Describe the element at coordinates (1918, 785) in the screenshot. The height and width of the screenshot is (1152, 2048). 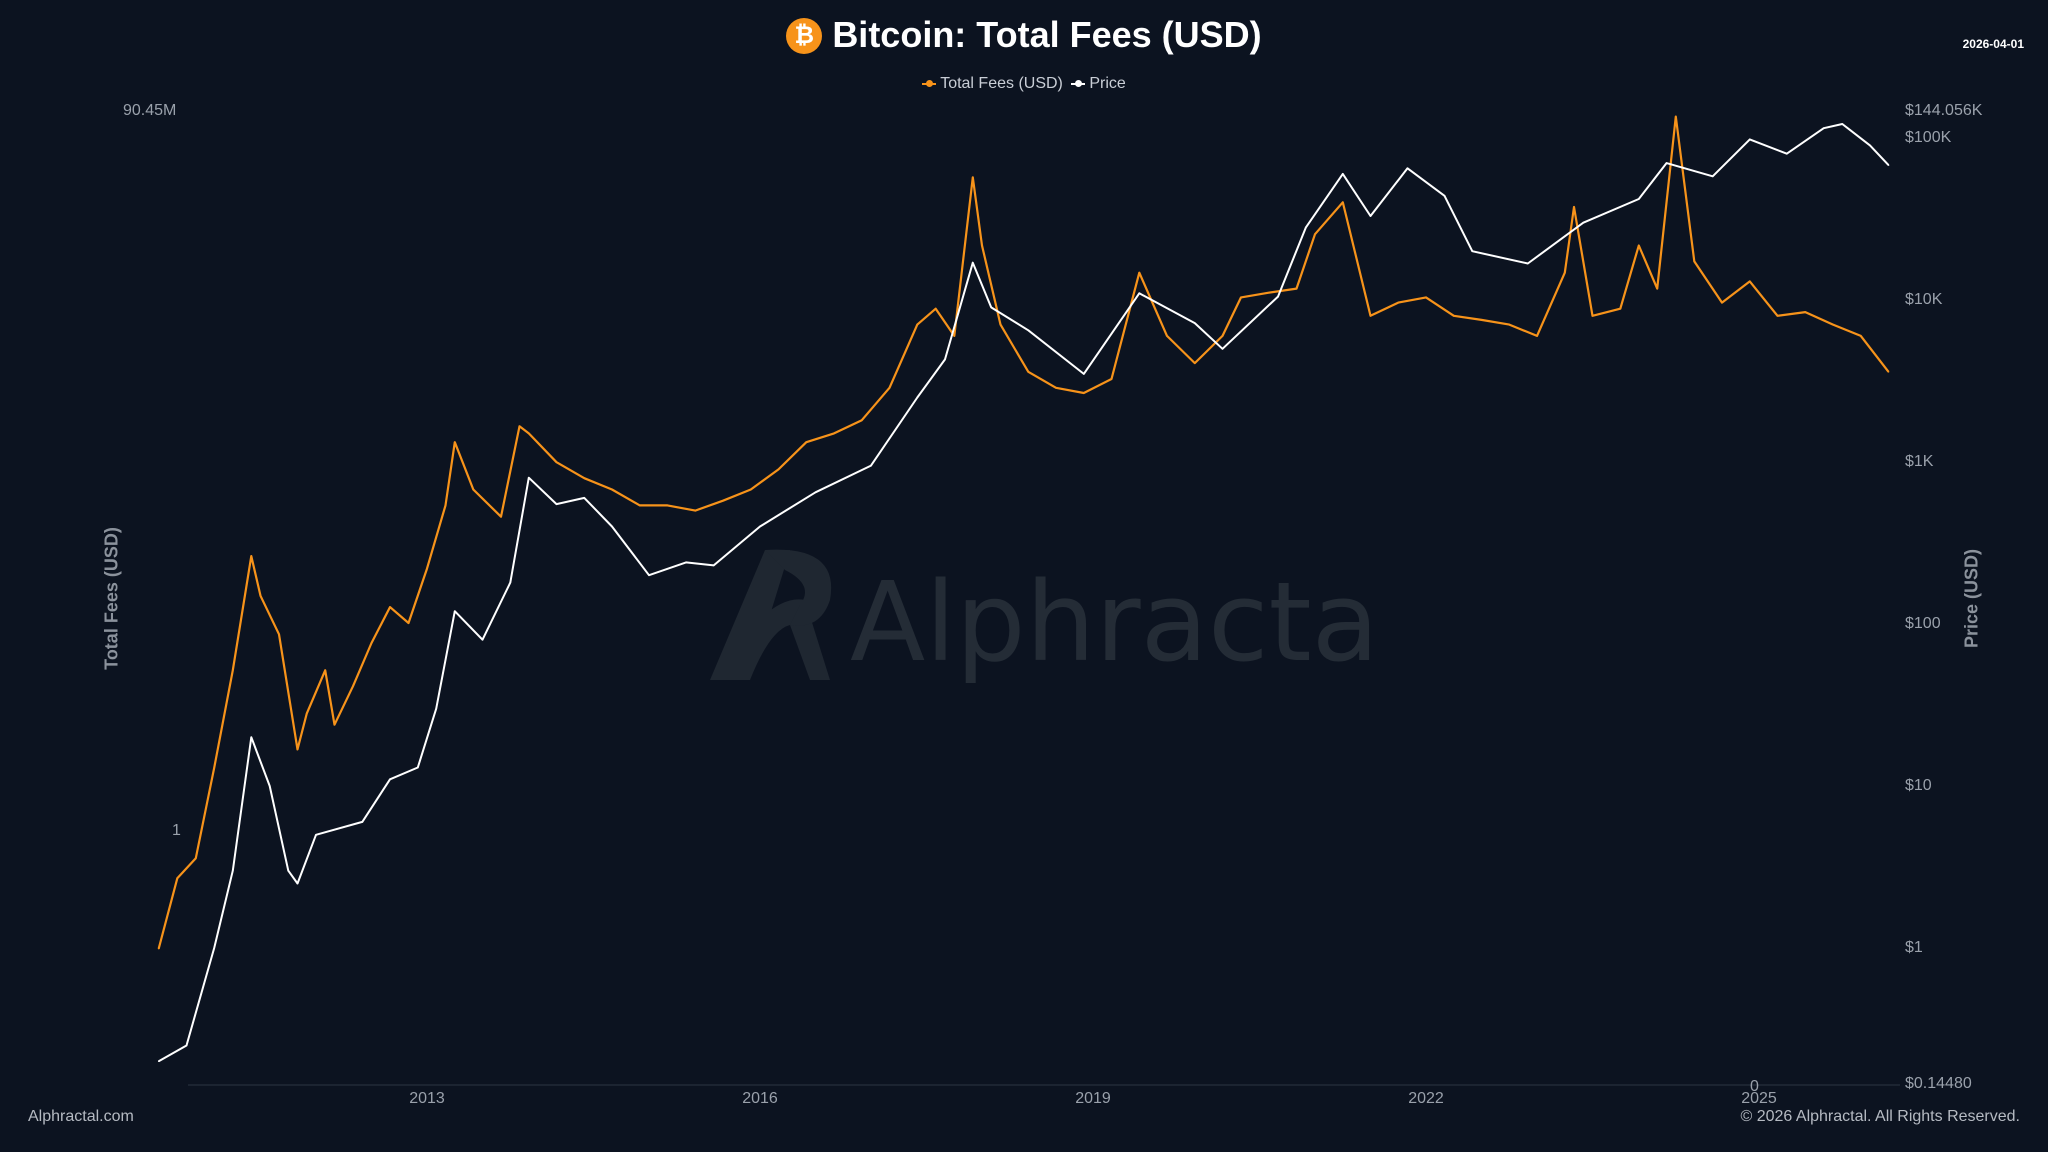
I see `right-tick: $10` at that location.